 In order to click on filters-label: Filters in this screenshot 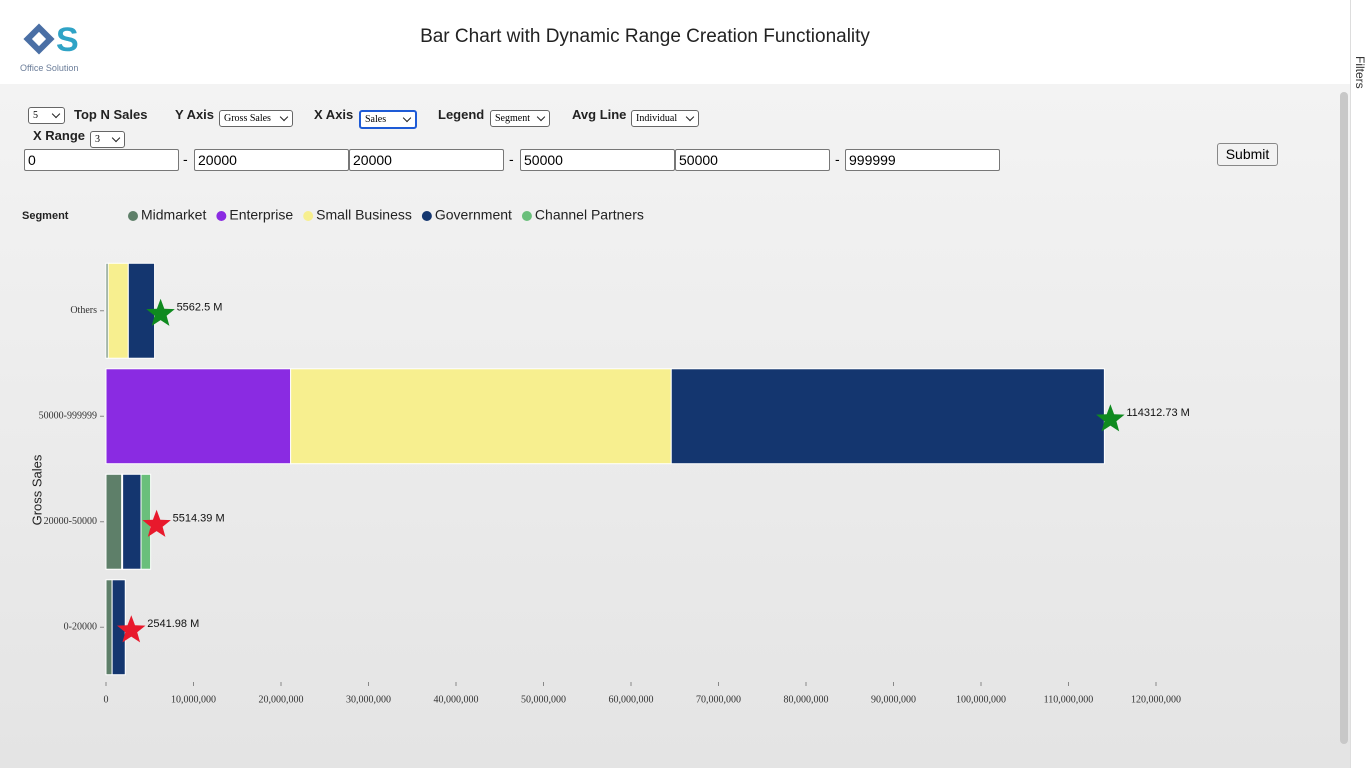, I will do `click(1359, 72)`.